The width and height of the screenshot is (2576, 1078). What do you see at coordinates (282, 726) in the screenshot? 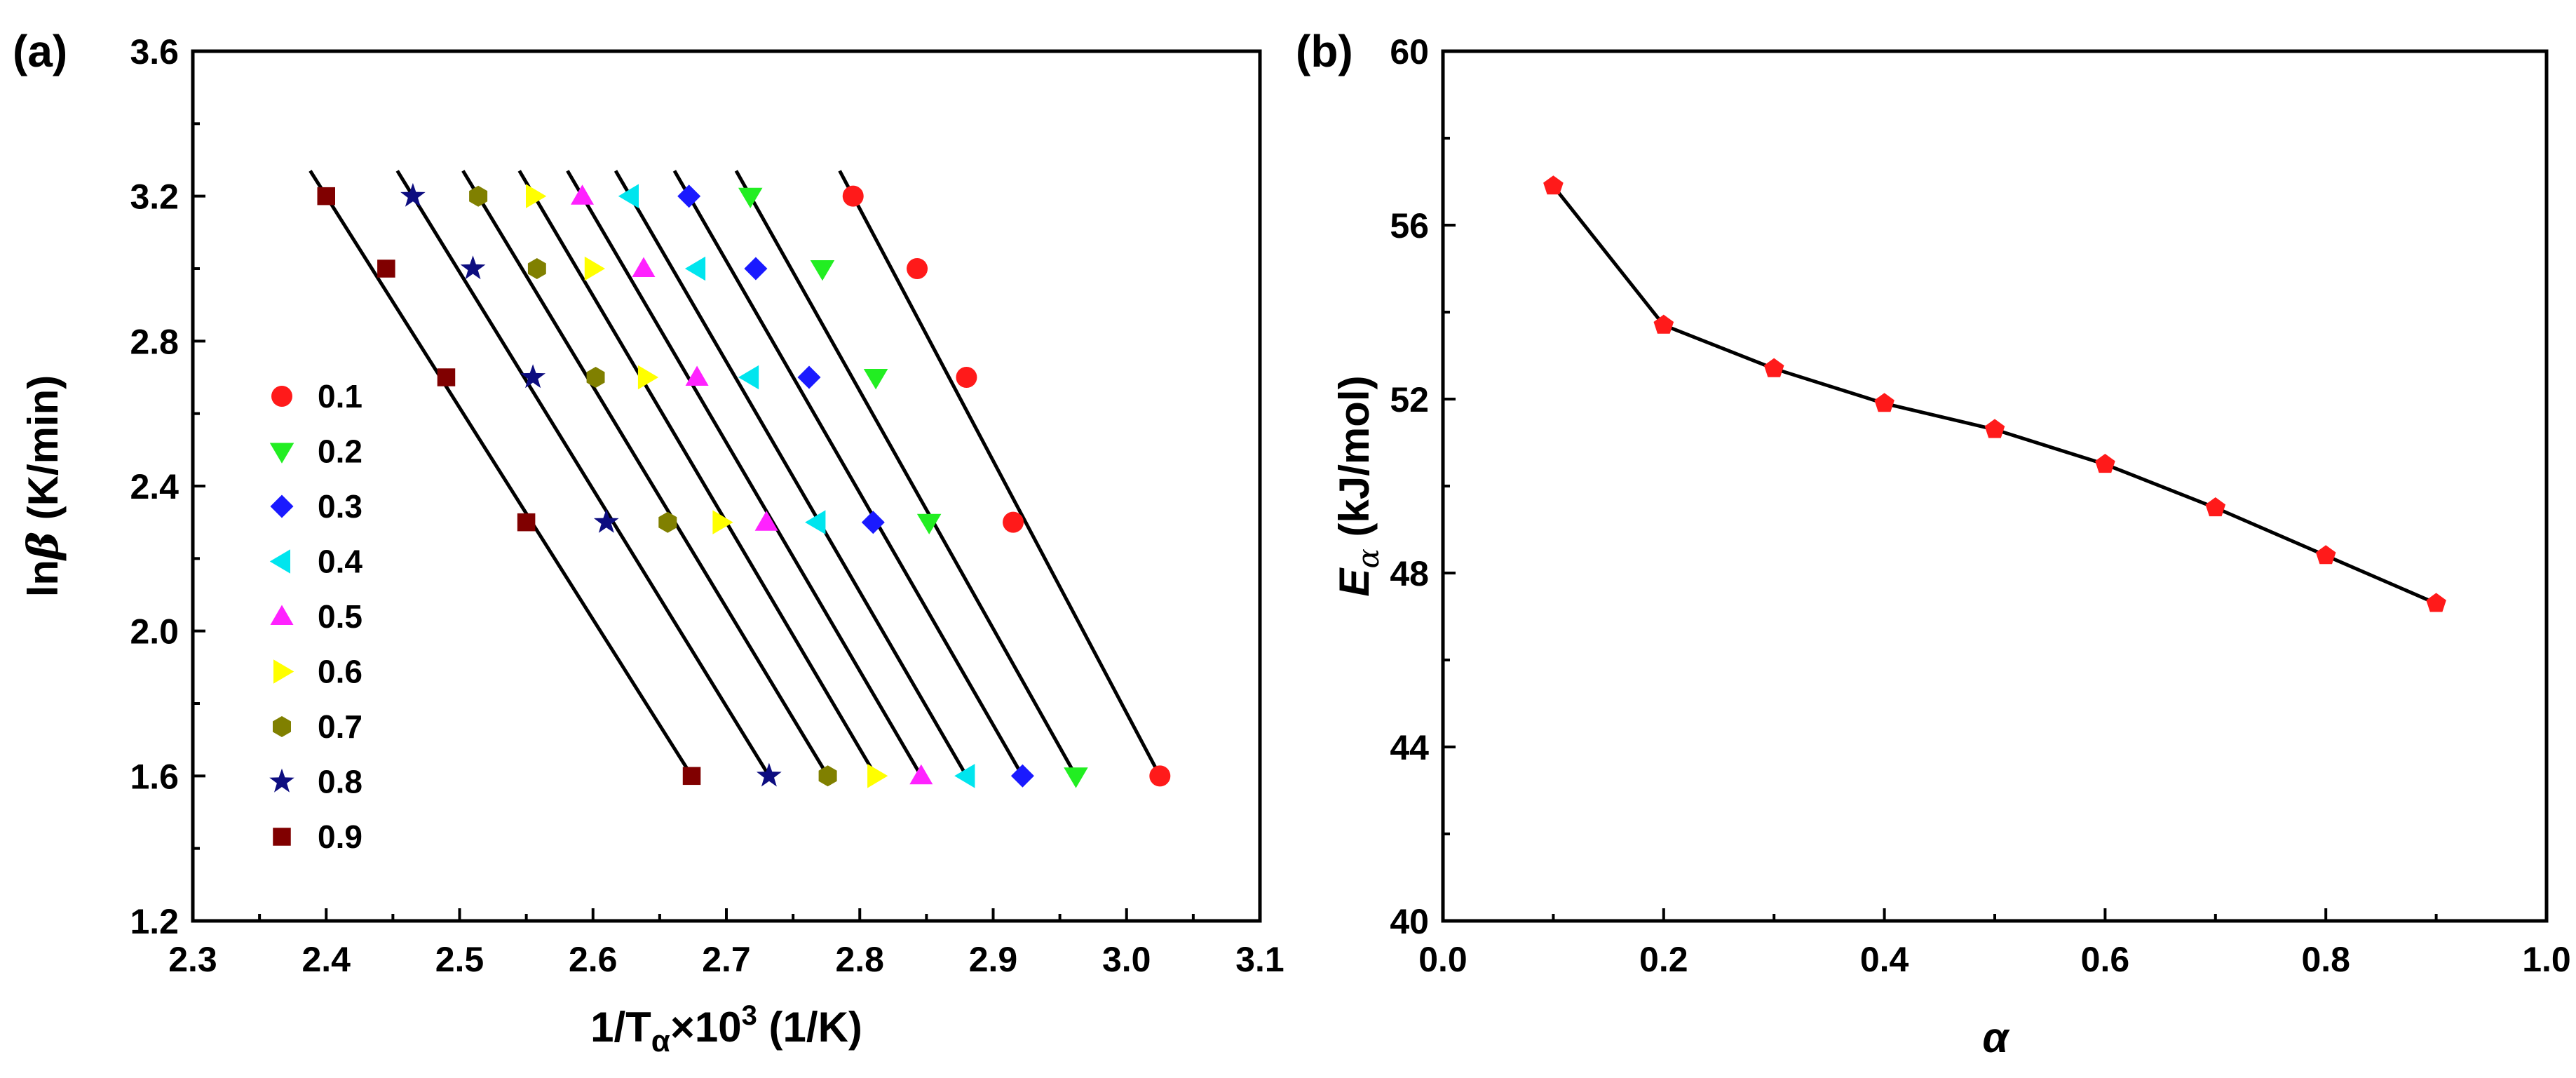
I see `legend-marker-0.7` at bounding box center [282, 726].